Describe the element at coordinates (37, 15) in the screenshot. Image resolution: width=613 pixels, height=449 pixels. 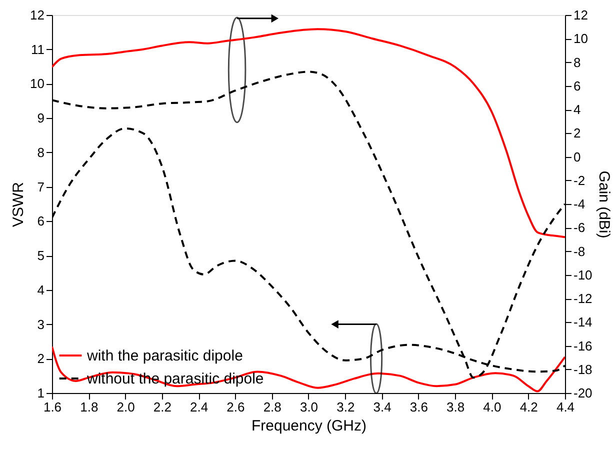
I see `y-tick-label: 12` at that location.